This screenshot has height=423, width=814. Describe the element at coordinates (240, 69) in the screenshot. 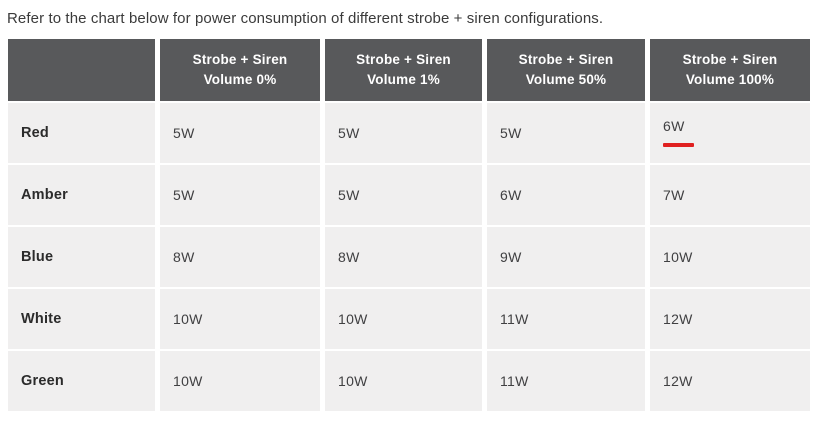

I see `column-header-volume-0: Strobe + Siren Volume 0%` at that location.